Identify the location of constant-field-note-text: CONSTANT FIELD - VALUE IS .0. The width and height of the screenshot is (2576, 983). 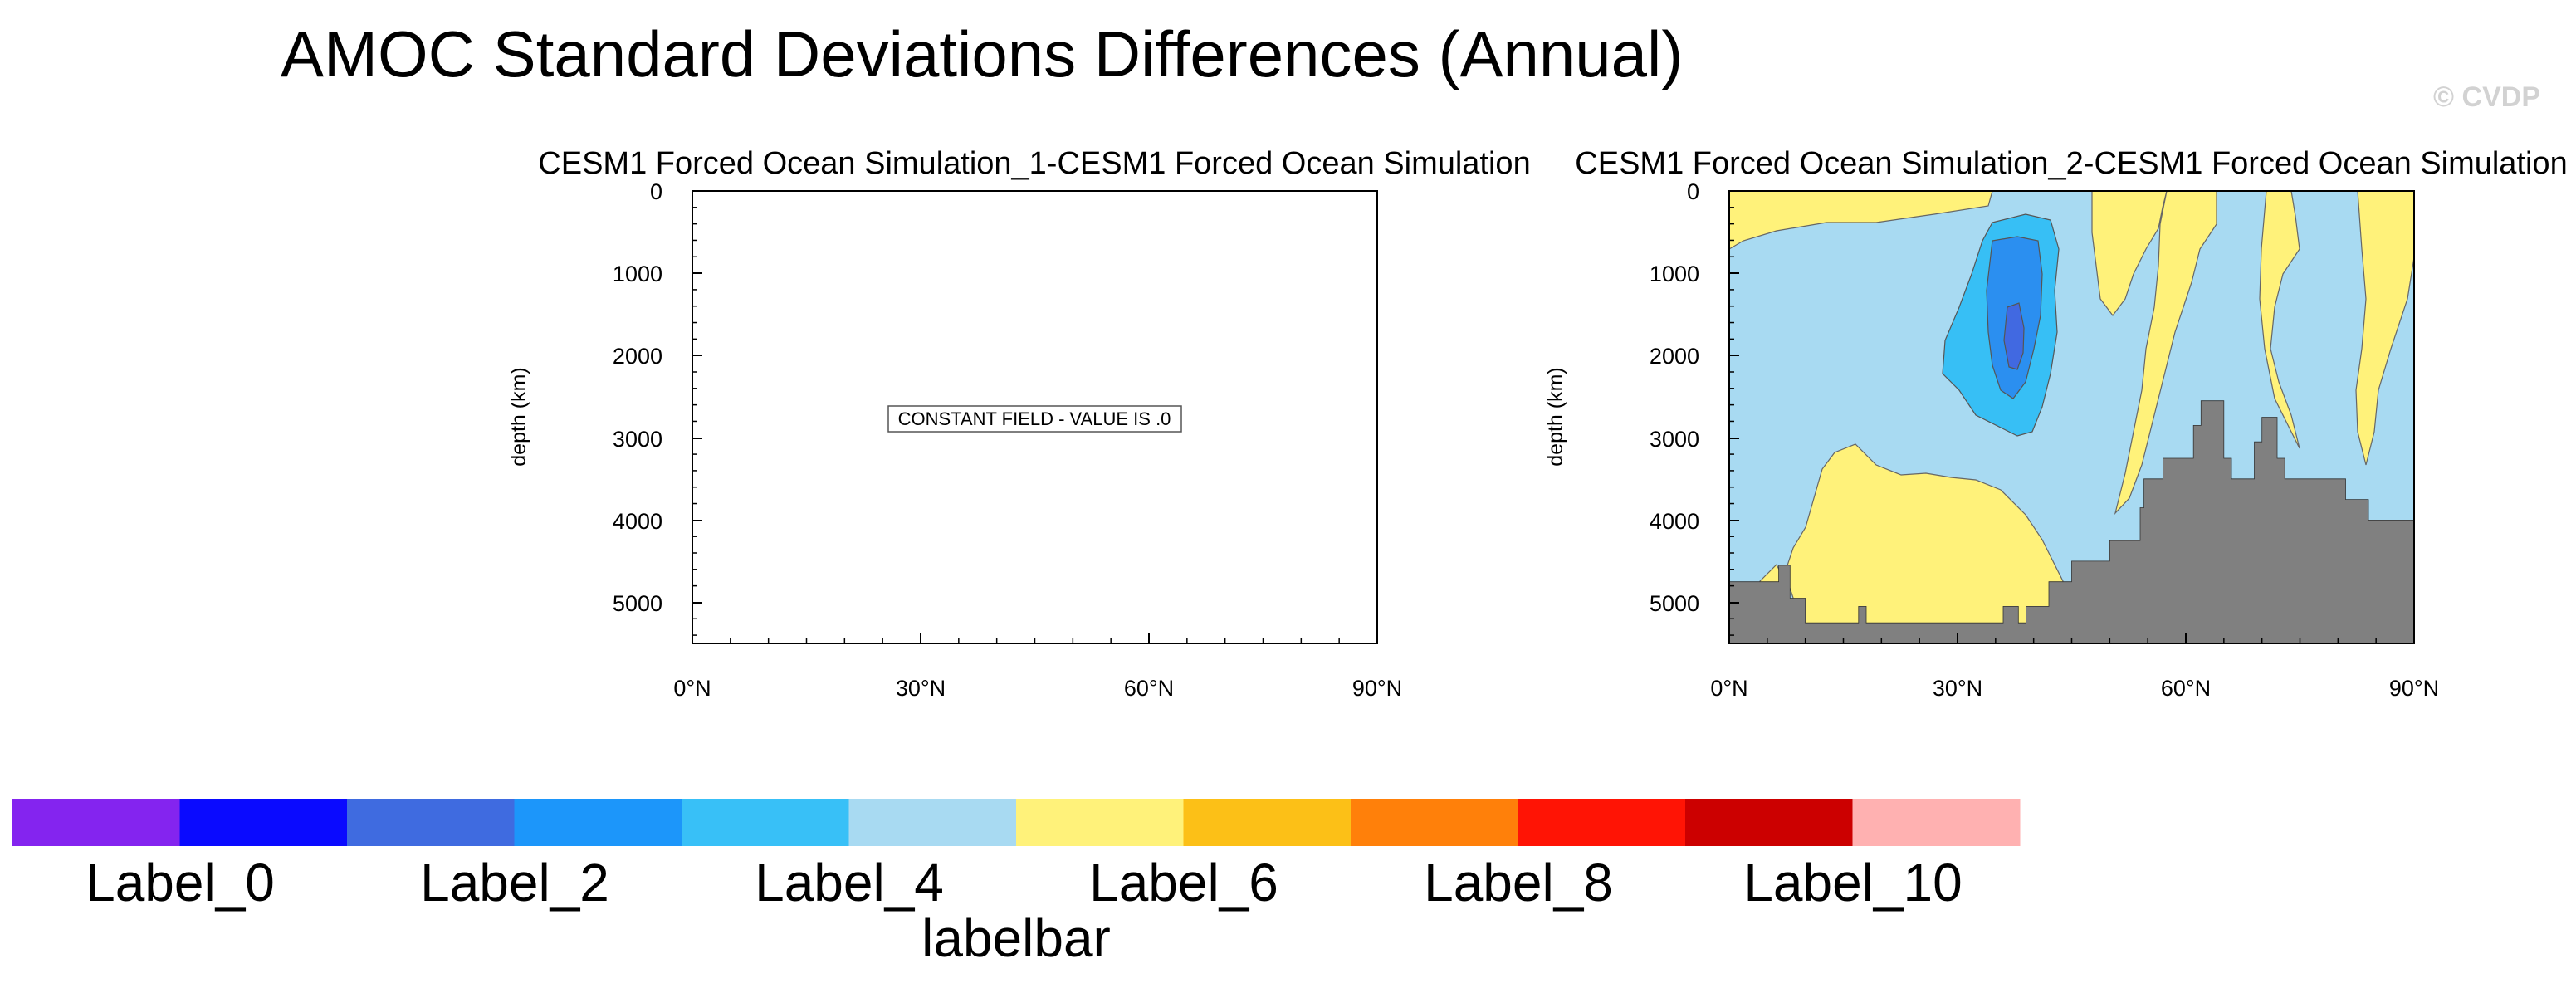
(1034, 419).